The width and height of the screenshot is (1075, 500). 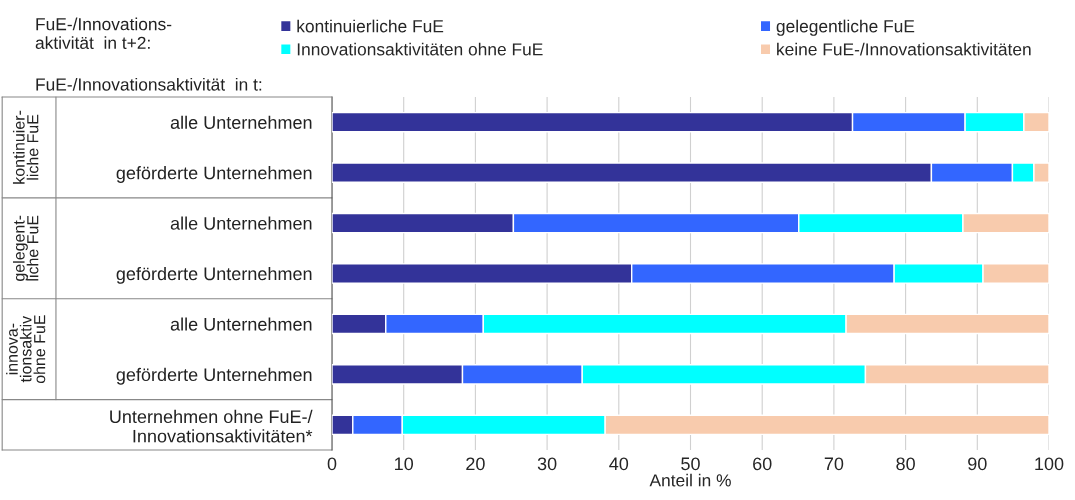 I want to click on legend-title: FuE-/Innovations- aktivität in t+2:, so click(x=103, y=33).